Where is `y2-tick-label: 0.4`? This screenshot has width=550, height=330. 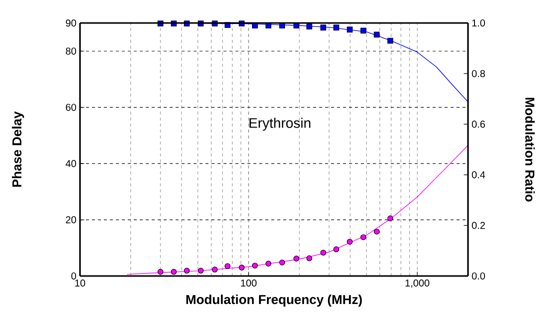
y2-tick-label: 0.4 is located at coordinates (479, 174).